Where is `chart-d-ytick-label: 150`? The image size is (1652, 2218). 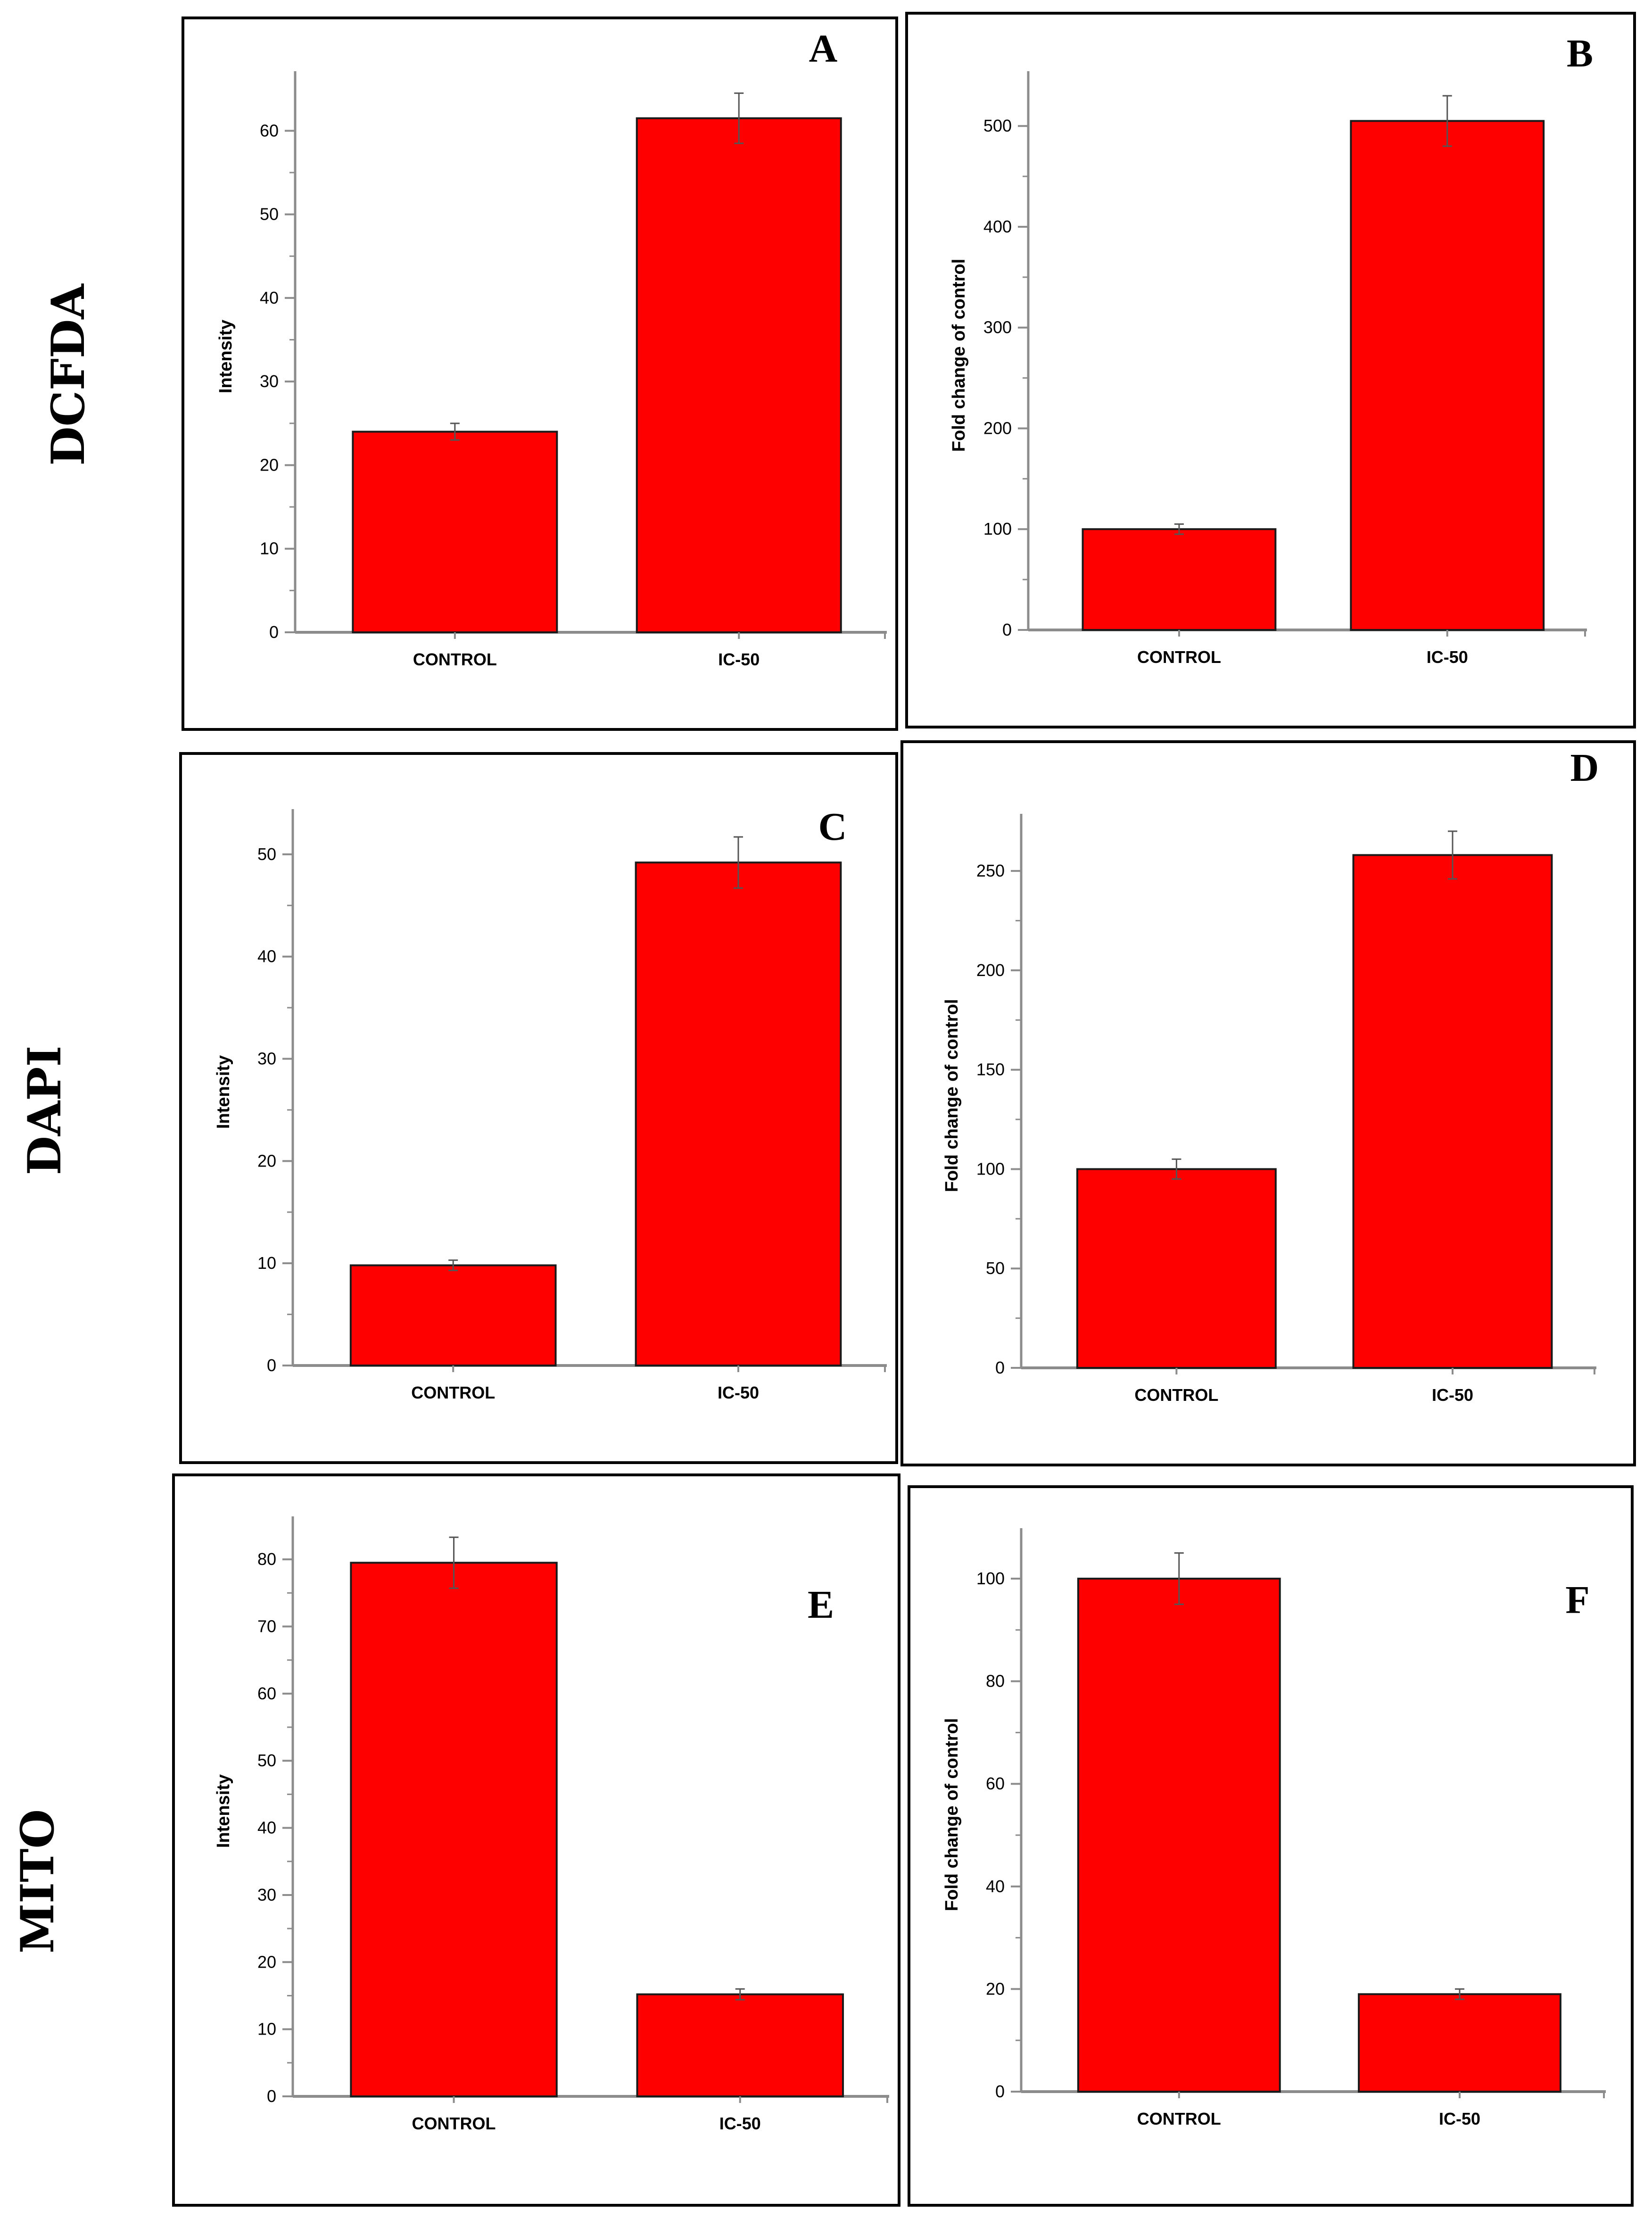 chart-d-ytick-label: 150 is located at coordinates (990, 1069).